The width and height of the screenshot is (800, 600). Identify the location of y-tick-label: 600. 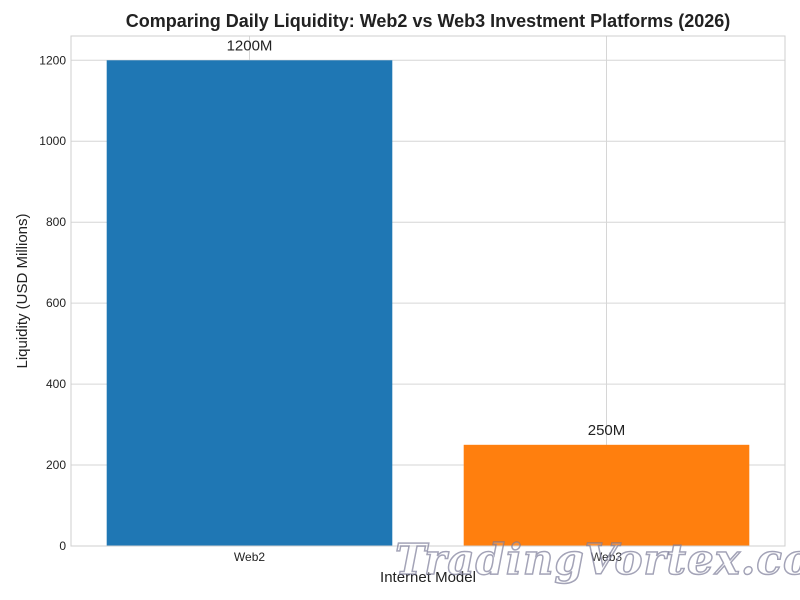
(56, 303).